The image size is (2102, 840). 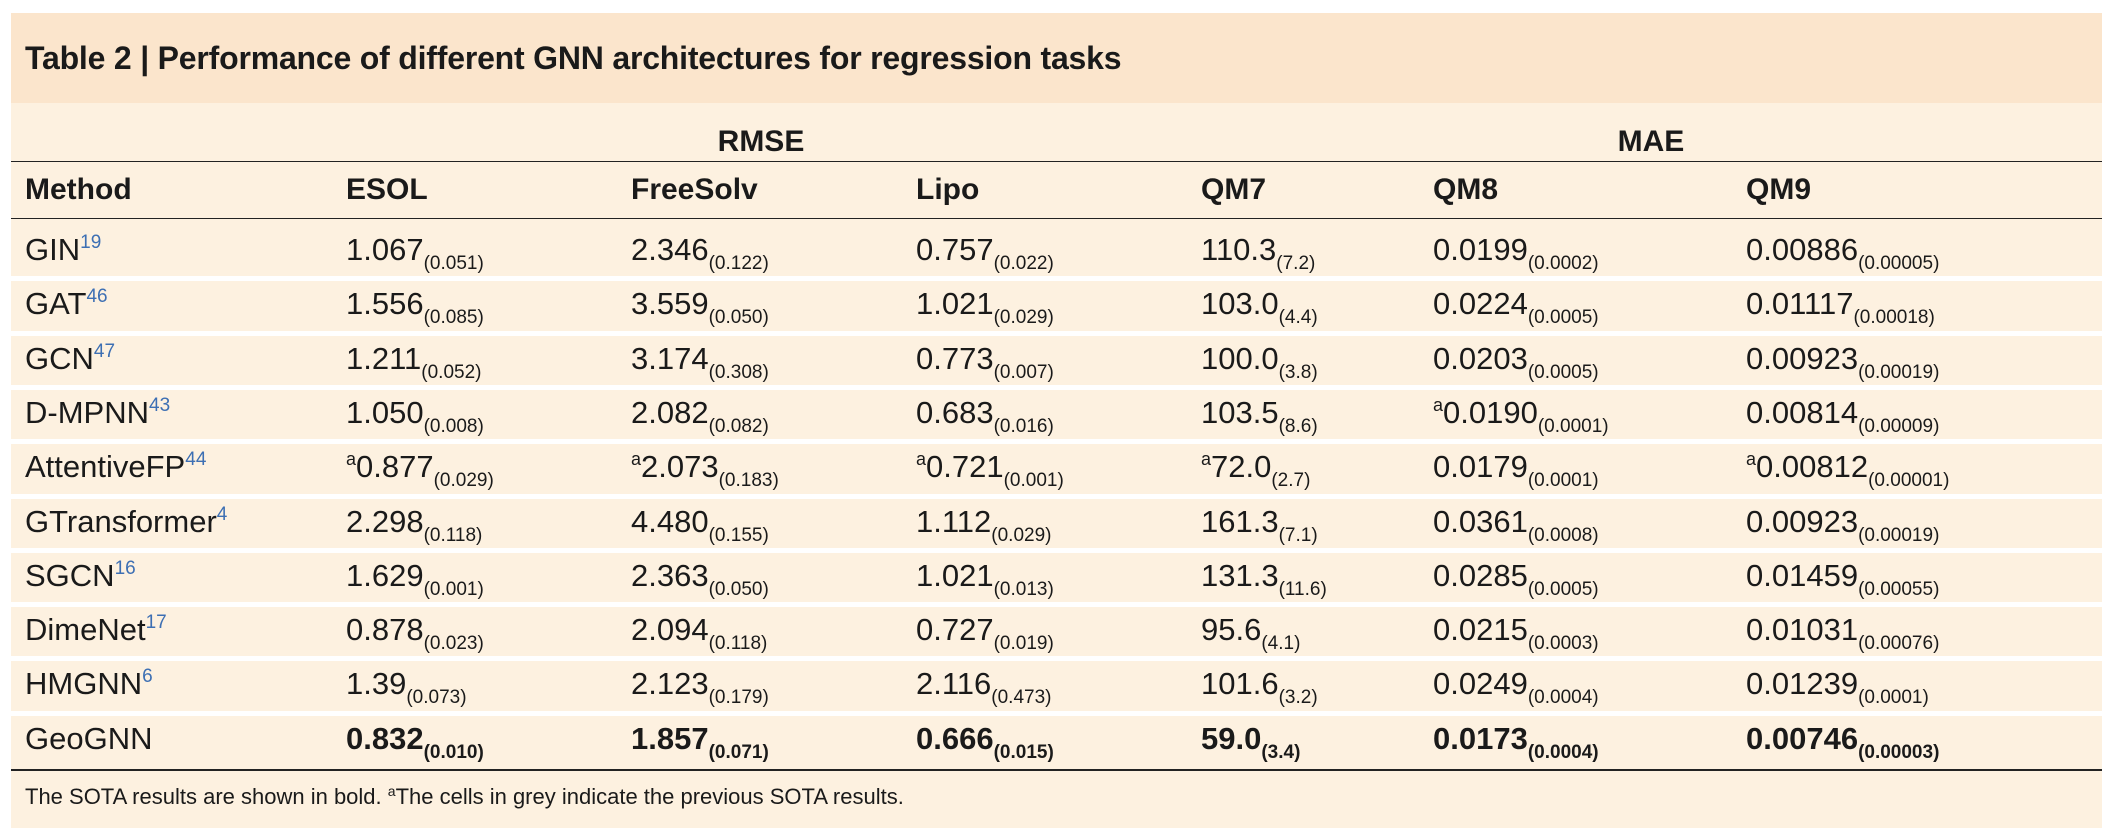 I want to click on method-cell: GTransformer4, so click(x=126, y=522).